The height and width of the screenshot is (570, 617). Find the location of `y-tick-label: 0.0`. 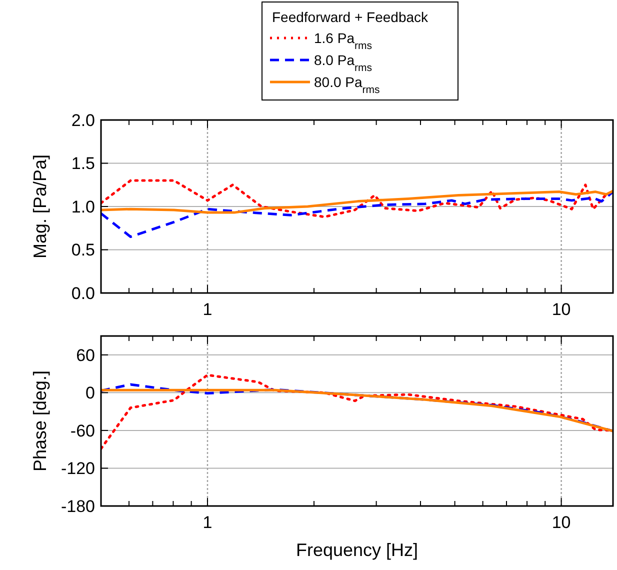

y-tick-label: 0.0 is located at coordinates (83, 293).